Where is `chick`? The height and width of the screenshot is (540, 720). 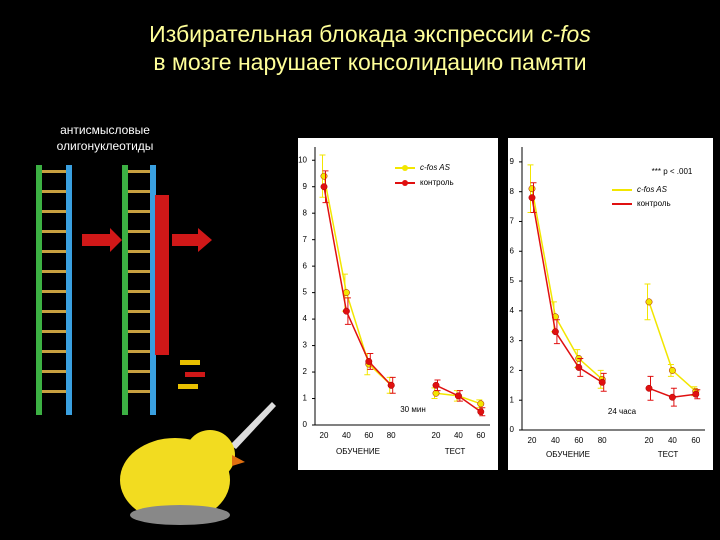
chick is located at coordinates (198, 463).